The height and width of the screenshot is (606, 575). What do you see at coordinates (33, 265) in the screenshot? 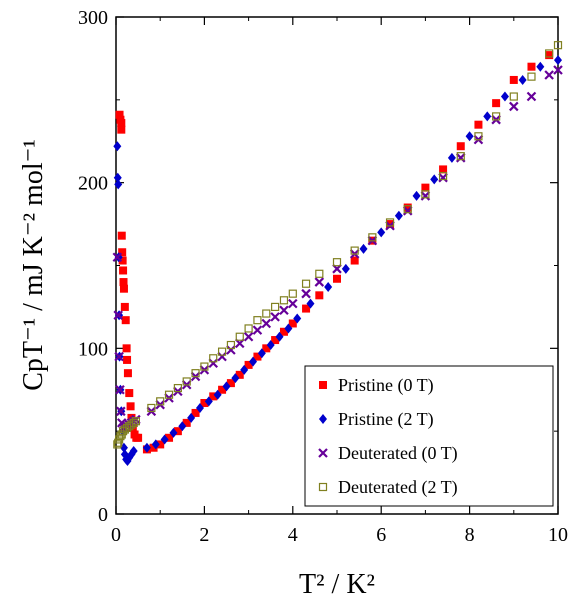
I see `y-axis-title: CpT⁻¹ / mJ K⁻² mol⁻¹` at bounding box center [33, 265].